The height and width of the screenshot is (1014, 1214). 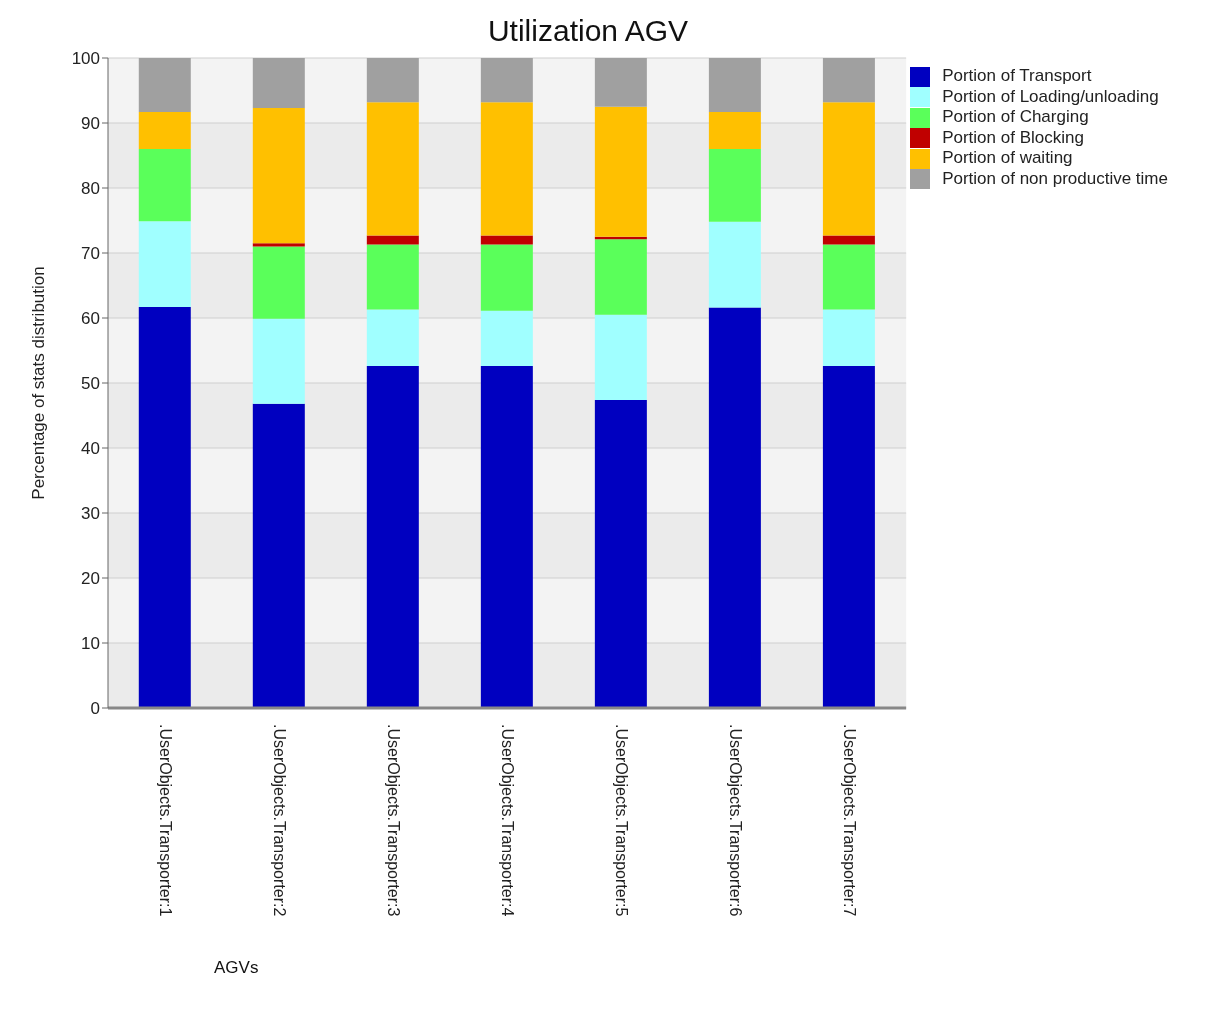 I want to click on x-tick-label: .UserObjects.Transporter:4, so click(x=507, y=820).